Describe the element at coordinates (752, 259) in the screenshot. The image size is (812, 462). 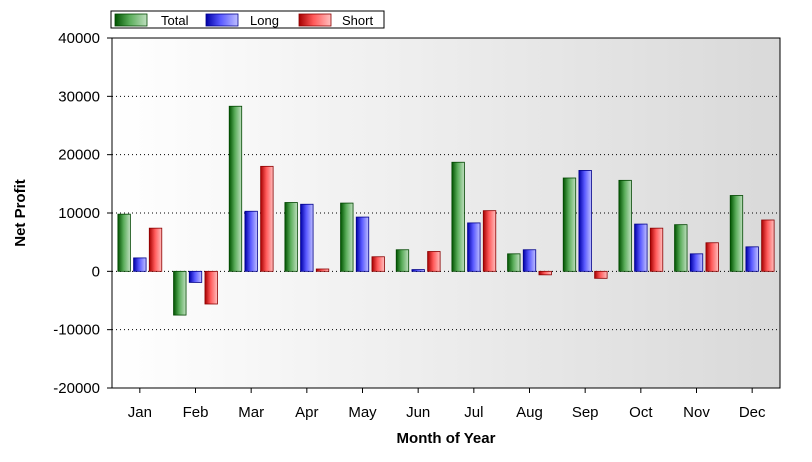
I see `bar-long-dec` at that location.